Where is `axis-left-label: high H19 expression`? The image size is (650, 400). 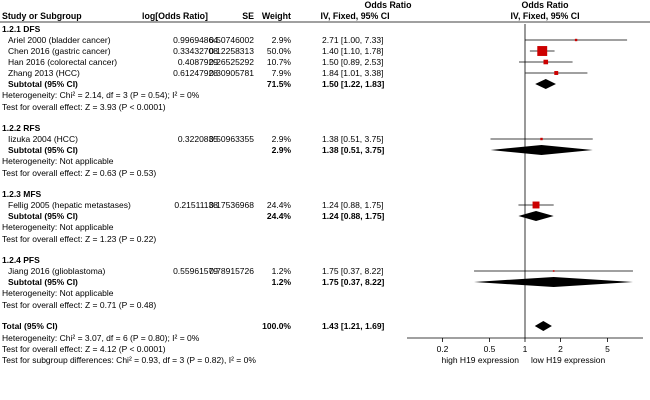 axis-left-label: high H19 expression is located at coordinates (481, 360).